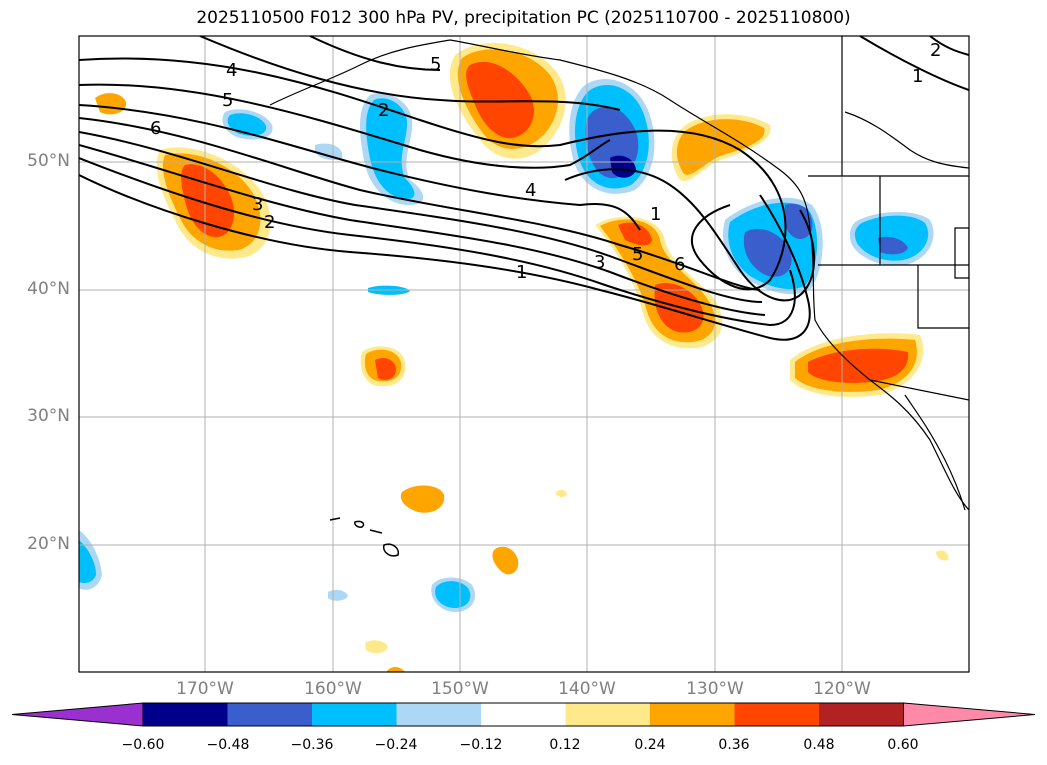  What do you see at coordinates (48, 161) in the screenshot?
I see `lat-label-50n: 50°N` at bounding box center [48, 161].